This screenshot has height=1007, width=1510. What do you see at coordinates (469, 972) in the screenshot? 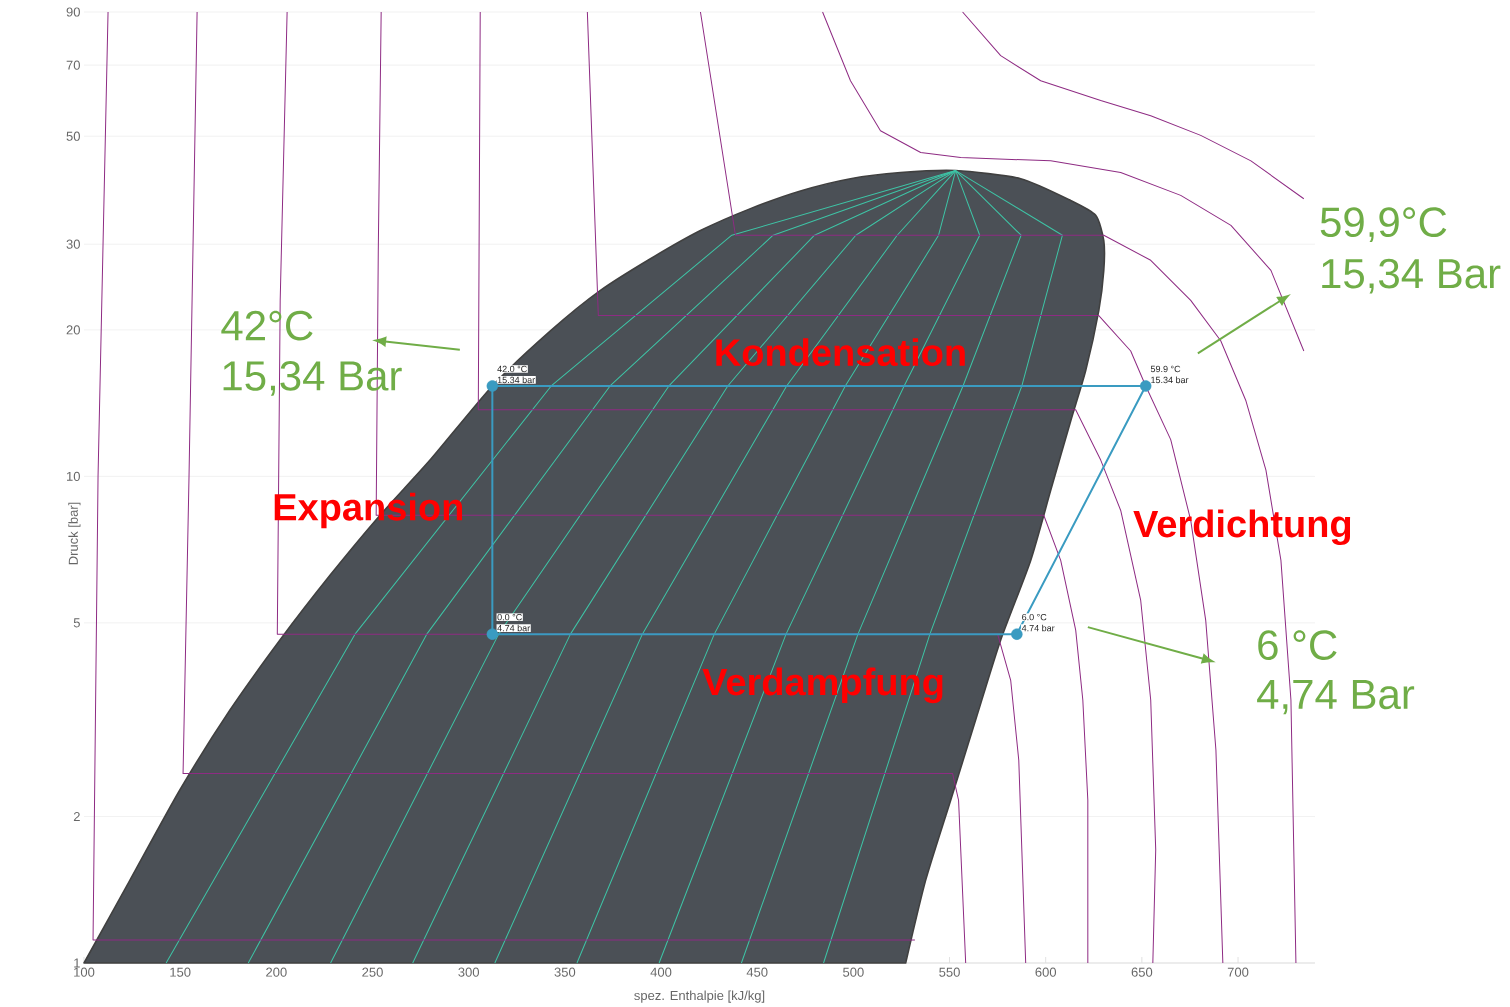
I see `x-tick-label: 300` at bounding box center [469, 972].